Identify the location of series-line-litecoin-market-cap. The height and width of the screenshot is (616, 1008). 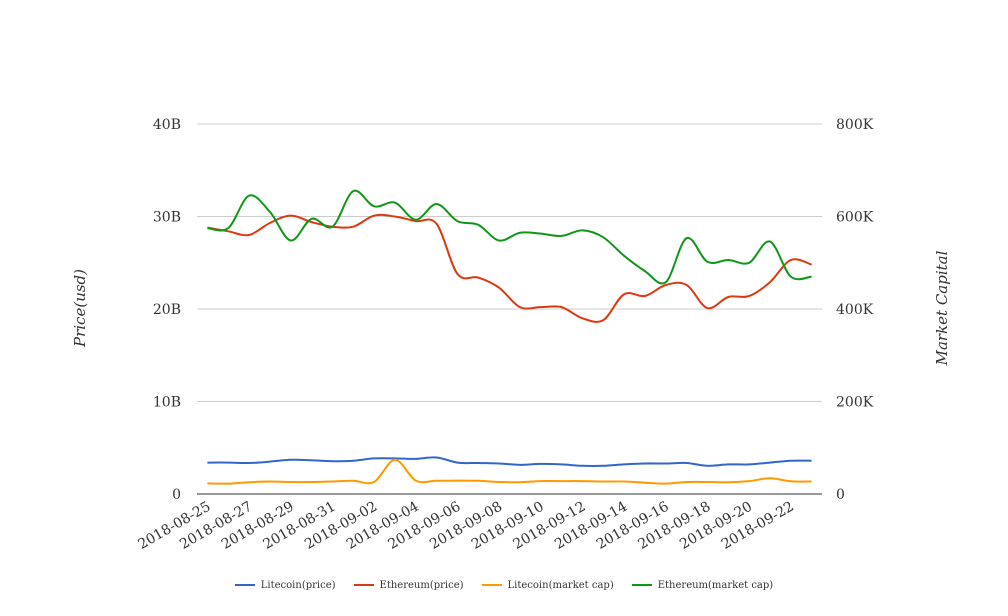
(509, 471).